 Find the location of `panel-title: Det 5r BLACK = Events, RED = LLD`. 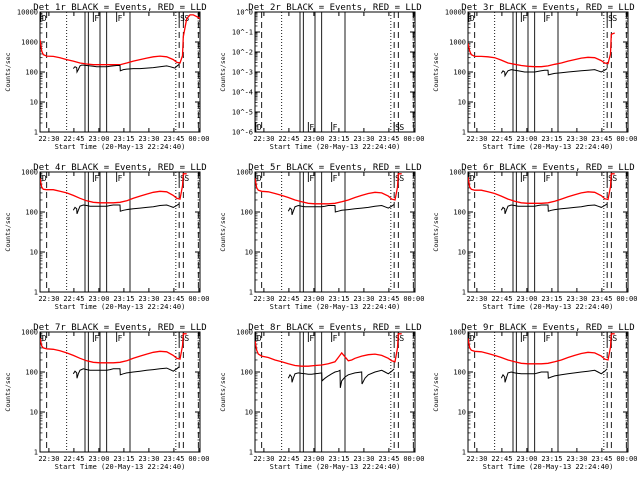

panel-title: Det 5r BLACK = Events, RED = LLD is located at coordinates (334, 168).